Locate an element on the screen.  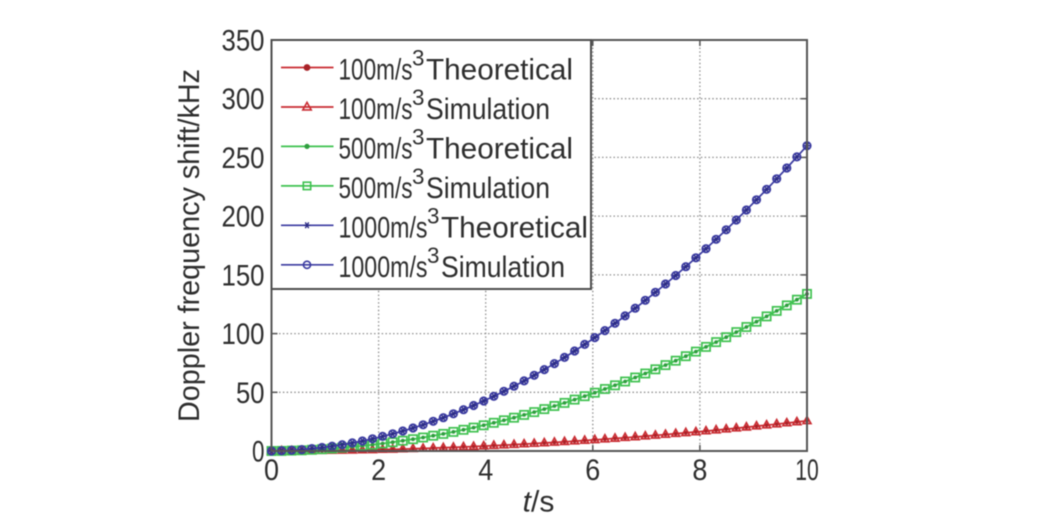
svg-text: 350 is located at coordinates (243, 41).